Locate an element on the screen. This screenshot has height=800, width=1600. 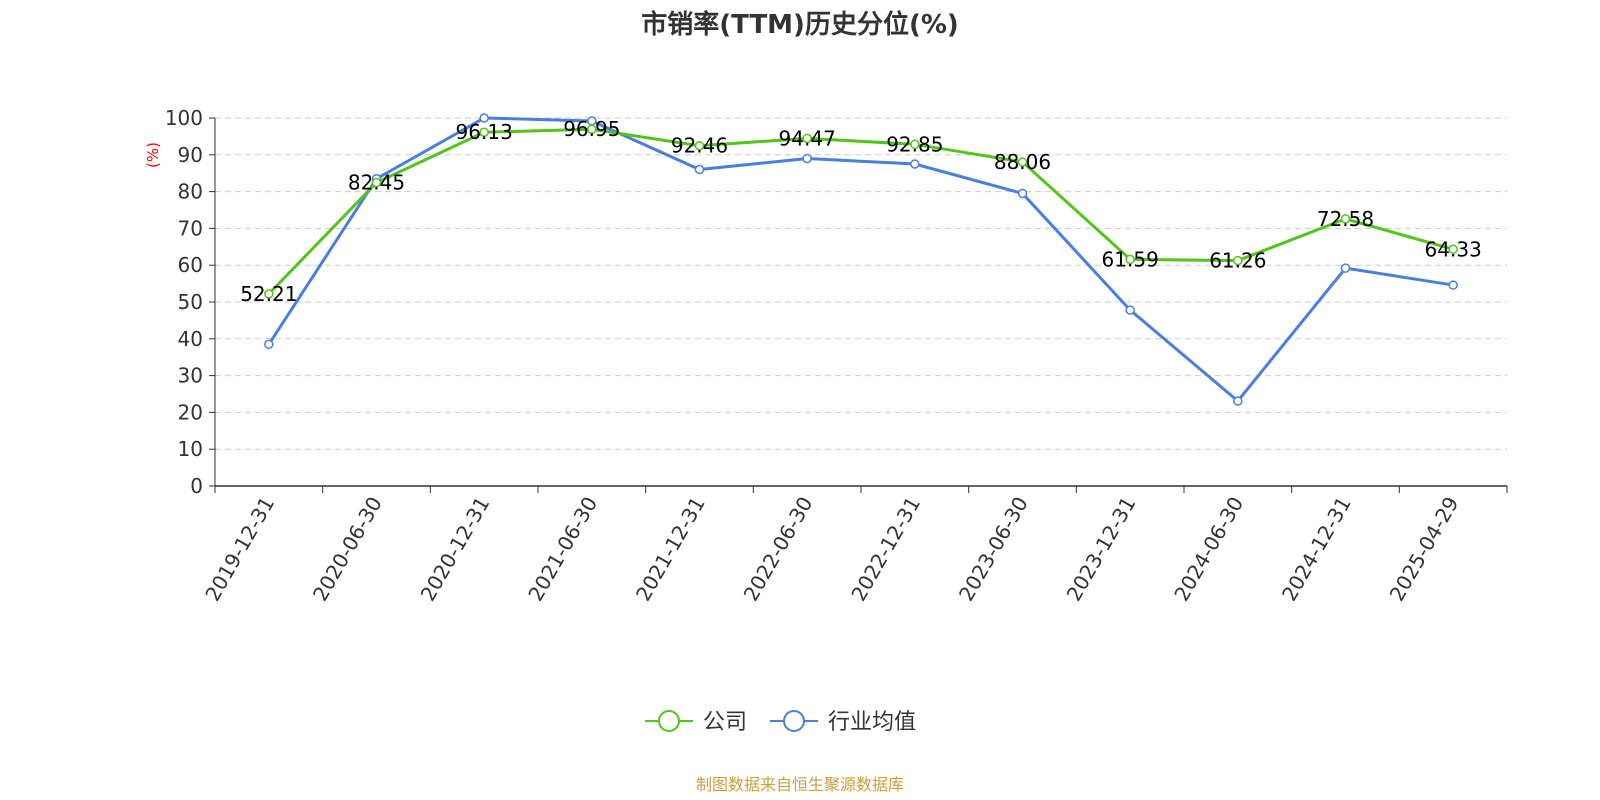
x-tick-label: 2021-12-31 is located at coordinates (670, 549).